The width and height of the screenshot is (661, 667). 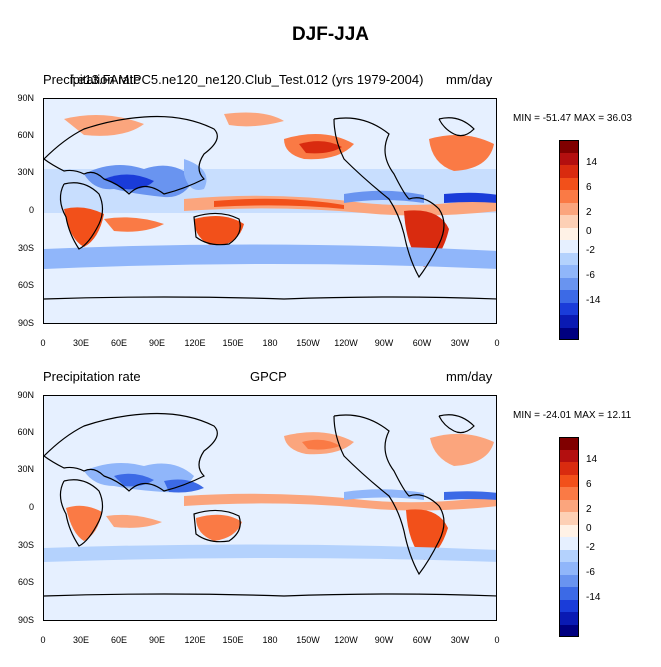 What do you see at coordinates (572, 415) in the screenshot?
I see `min-max-label: MIN = -24.01 MAX = 12.11` at bounding box center [572, 415].